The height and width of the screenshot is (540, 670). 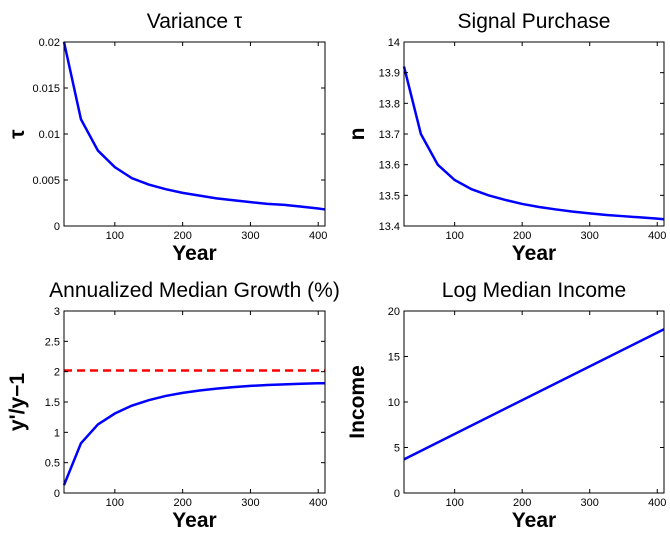 I want to click on variance-xtick-label: 200, so click(x=182, y=236).